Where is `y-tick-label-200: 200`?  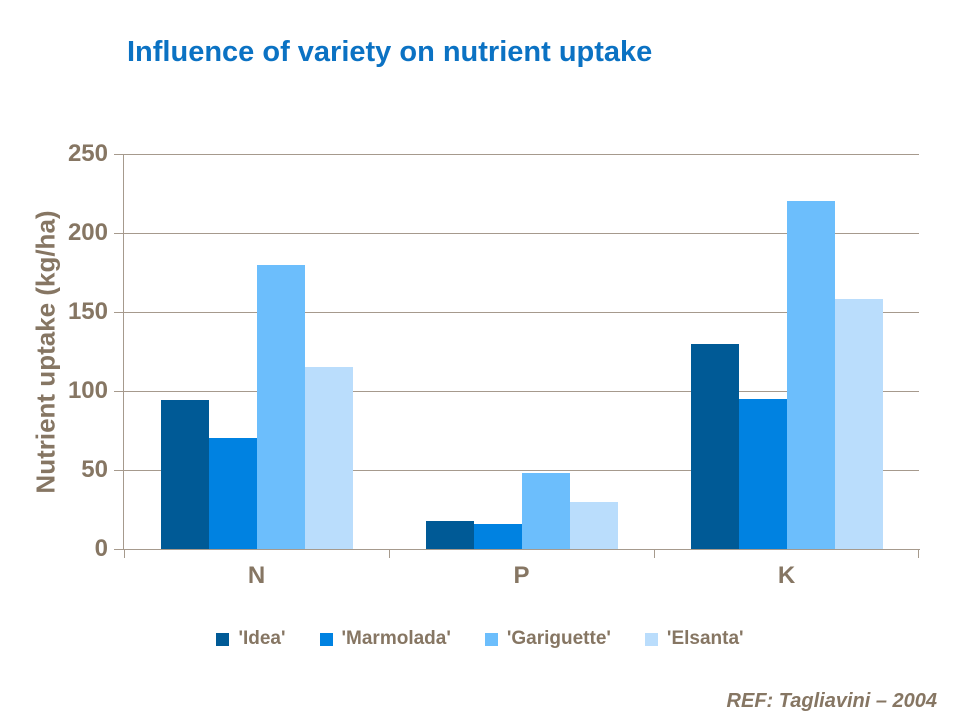 y-tick-label-200: 200 is located at coordinates (87, 232).